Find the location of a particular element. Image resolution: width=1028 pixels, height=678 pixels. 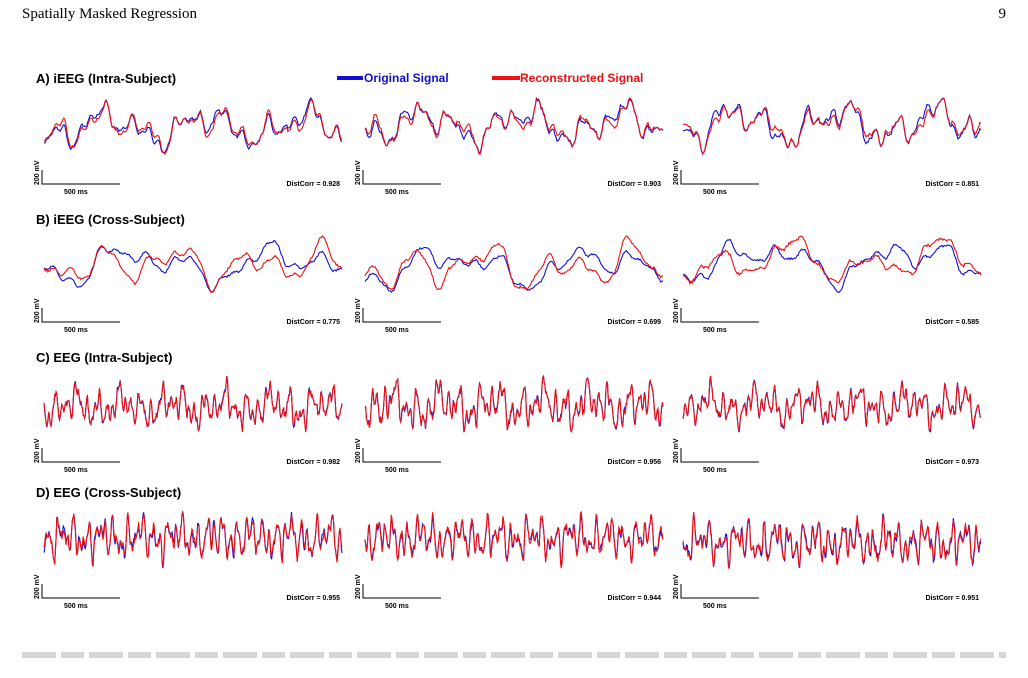

trace-plot: 200 mV 500 ms DistCorr = 0.775 is located at coordinates (188, 284).